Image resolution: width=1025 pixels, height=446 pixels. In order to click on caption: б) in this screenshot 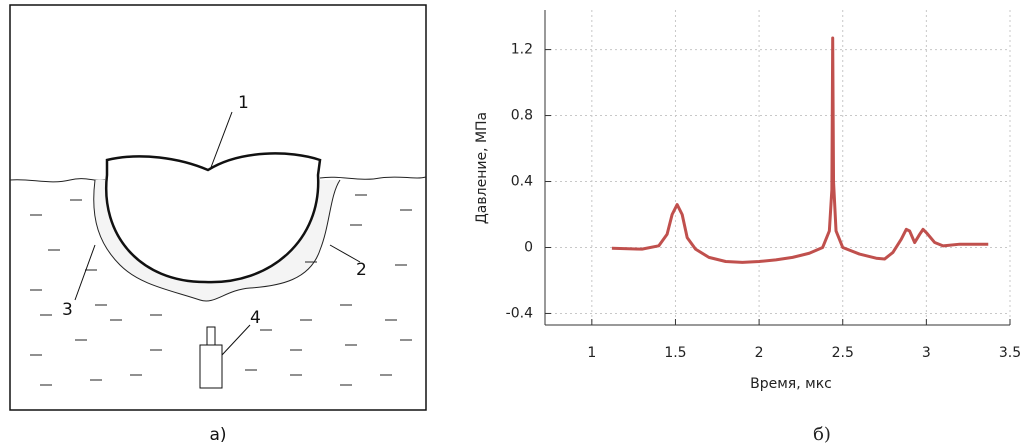, I will do `click(822, 434)`.